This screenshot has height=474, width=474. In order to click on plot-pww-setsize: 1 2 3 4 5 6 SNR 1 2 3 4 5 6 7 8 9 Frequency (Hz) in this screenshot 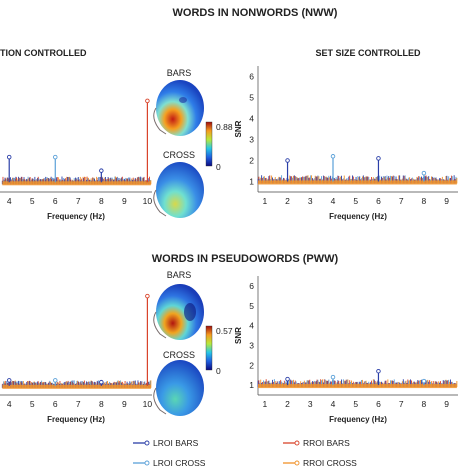, I will do `click(346, 350)`.